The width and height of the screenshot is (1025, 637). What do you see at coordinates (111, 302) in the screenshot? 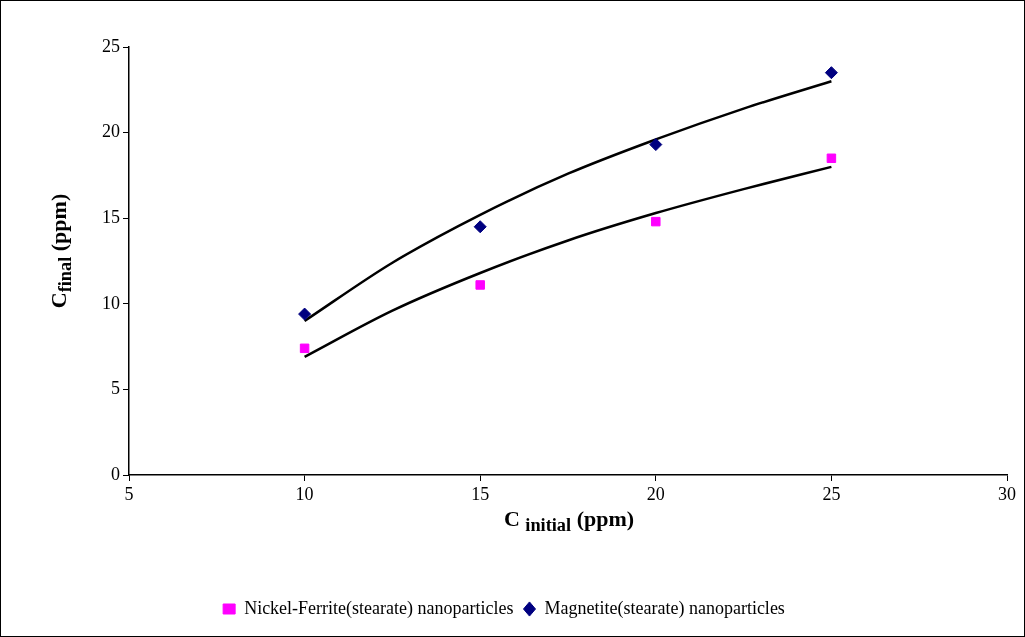
I see `y-tick-label: 10` at bounding box center [111, 302].